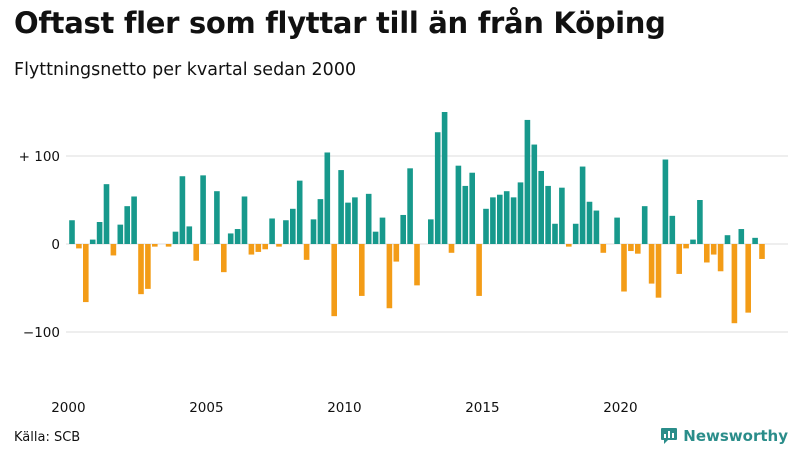 The height and width of the screenshot is (450, 800). Describe the element at coordinates (344, 408) in the screenshot. I see `x-tick-label: 2010` at that location.